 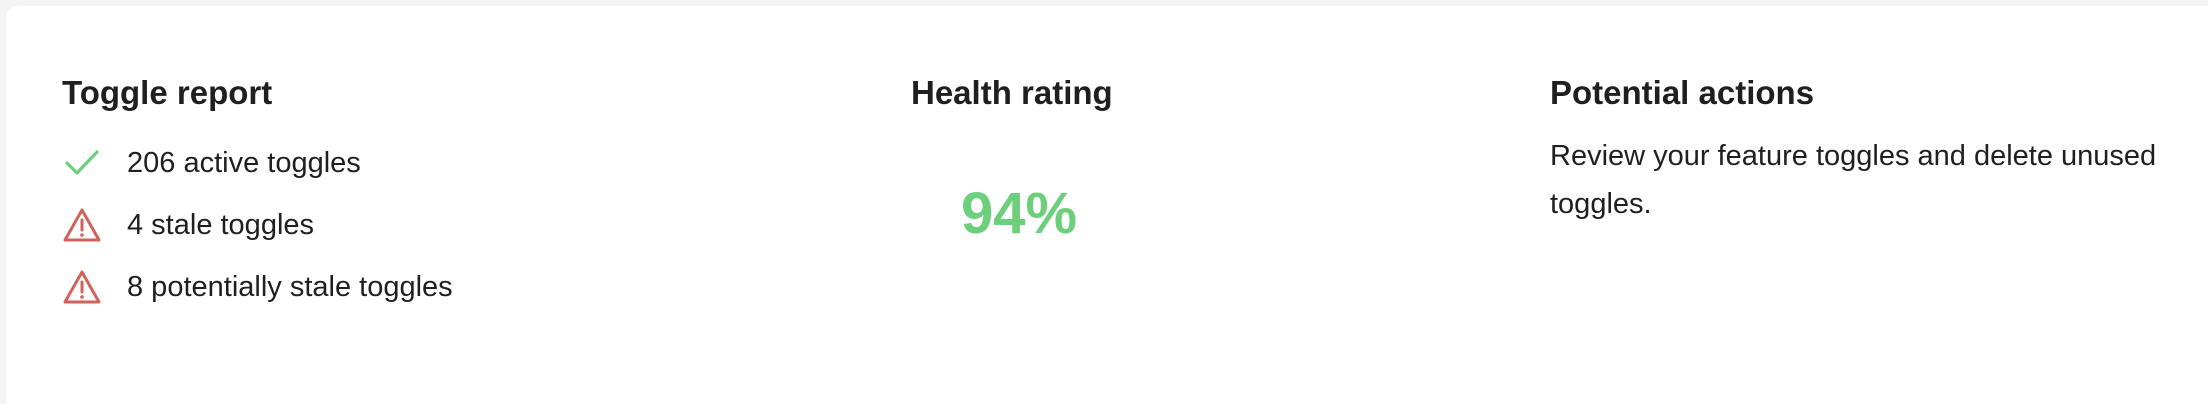 I want to click on report-item-potentially-stale: 8 potentially stale toggles, so click(x=257, y=287).